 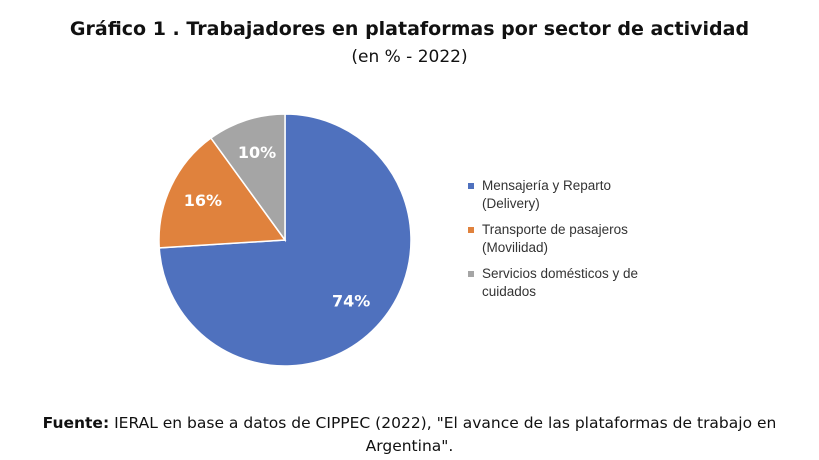 I want to click on legend-item: Transporte de pasajeros (Movilidad), so click(x=568, y=239).